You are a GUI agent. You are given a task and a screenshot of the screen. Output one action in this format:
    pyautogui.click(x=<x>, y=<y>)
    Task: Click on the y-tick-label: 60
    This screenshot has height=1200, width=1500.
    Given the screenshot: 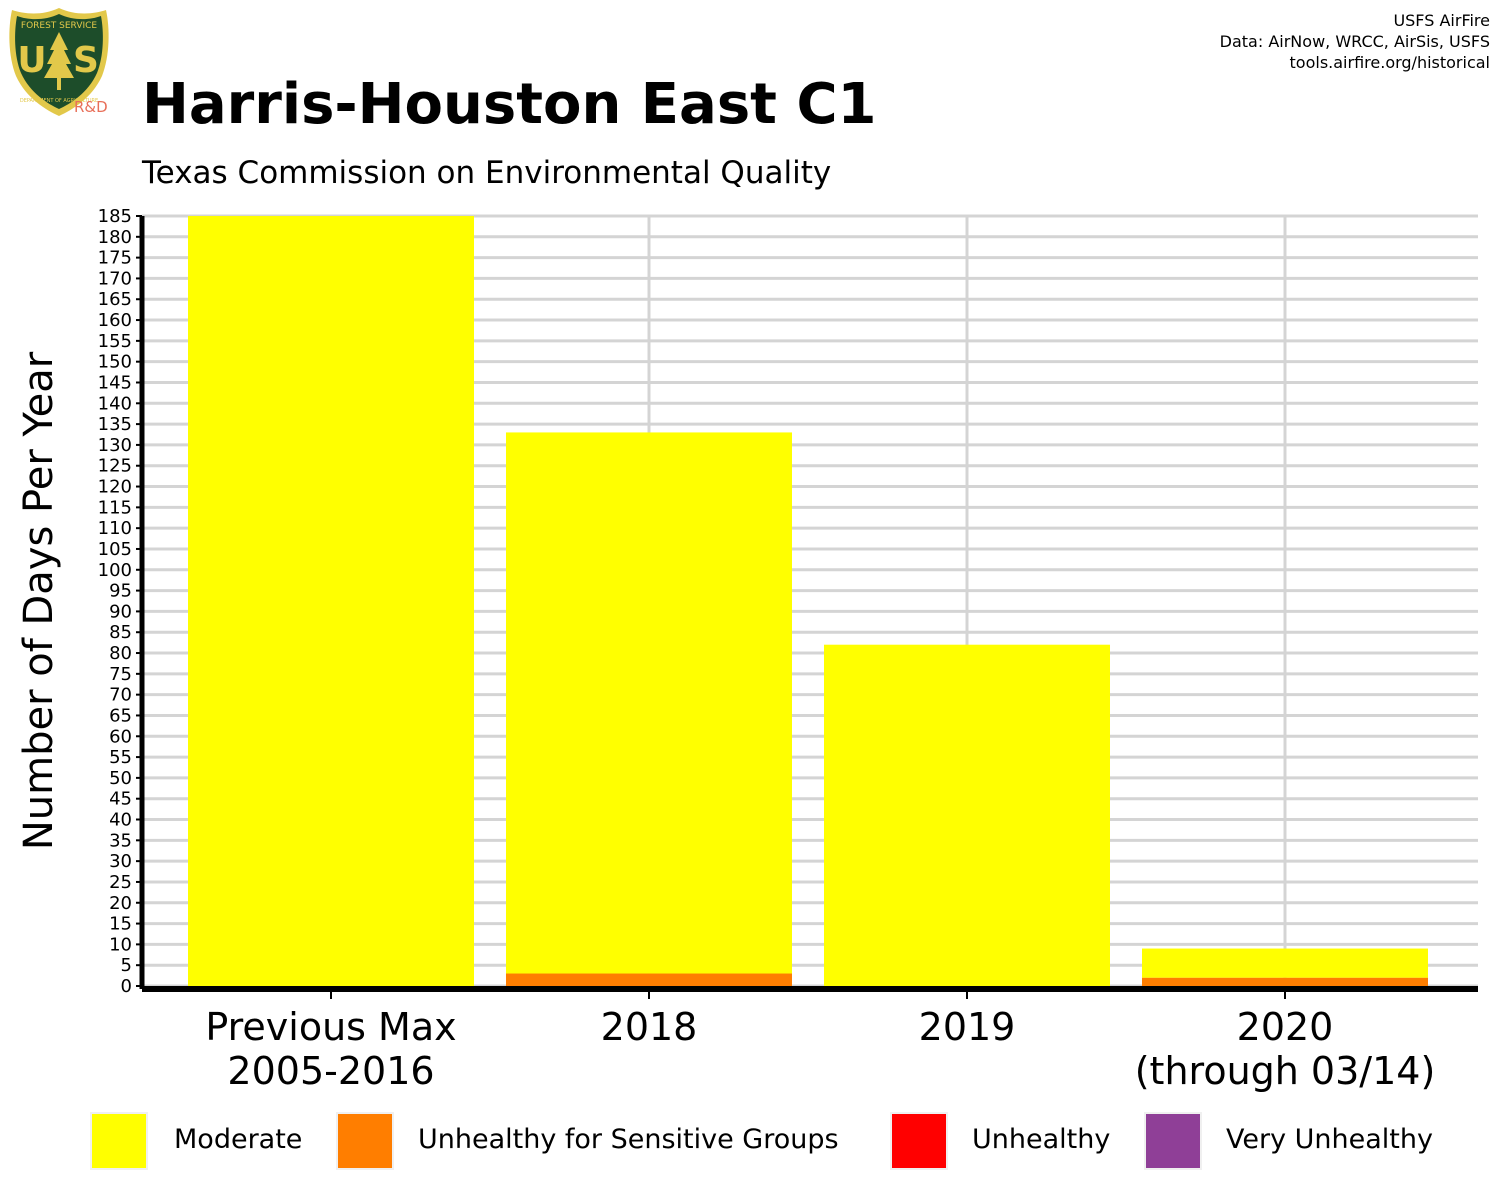 What is the action you would take?
    pyautogui.click(x=120, y=736)
    